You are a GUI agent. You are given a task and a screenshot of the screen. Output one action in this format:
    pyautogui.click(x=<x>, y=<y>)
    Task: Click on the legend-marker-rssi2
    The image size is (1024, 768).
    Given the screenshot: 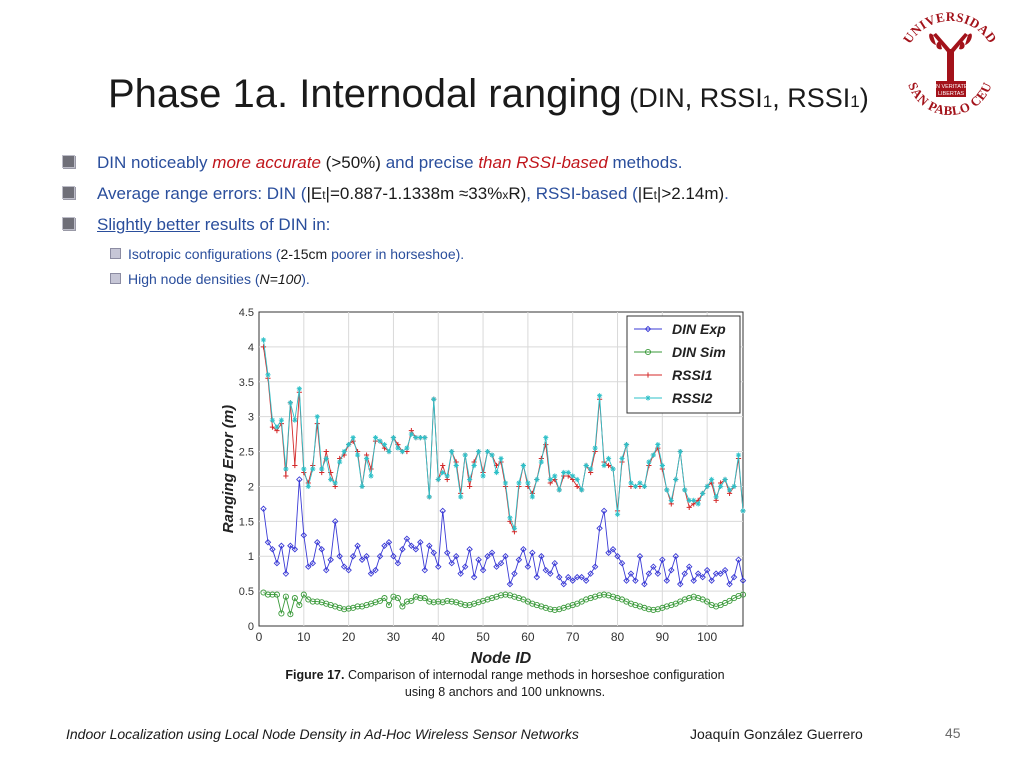 What is the action you would take?
    pyautogui.click(x=648, y=398)
    